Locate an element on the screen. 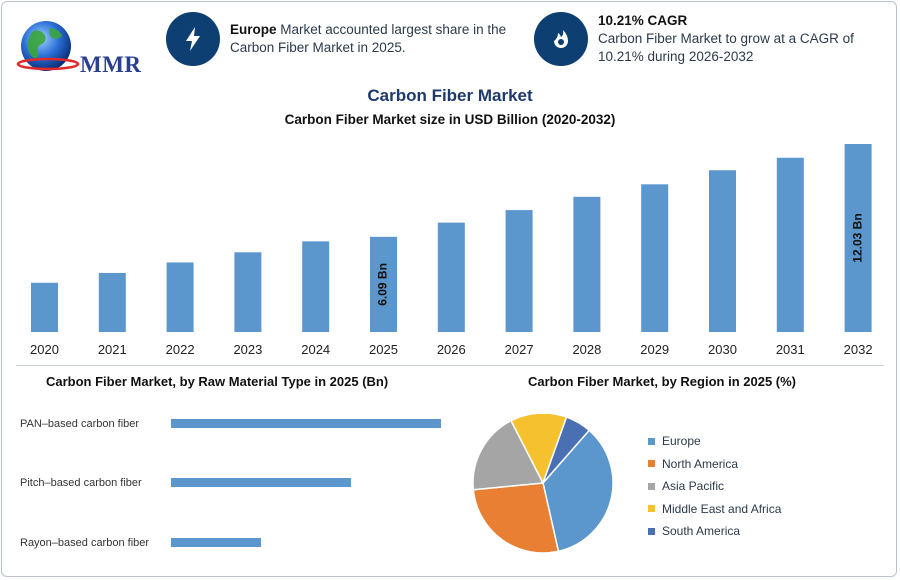 Image resolution: width=900 pixels, height=580 pixels. mmr-logo: MMR is located at coordinates (79, 46).